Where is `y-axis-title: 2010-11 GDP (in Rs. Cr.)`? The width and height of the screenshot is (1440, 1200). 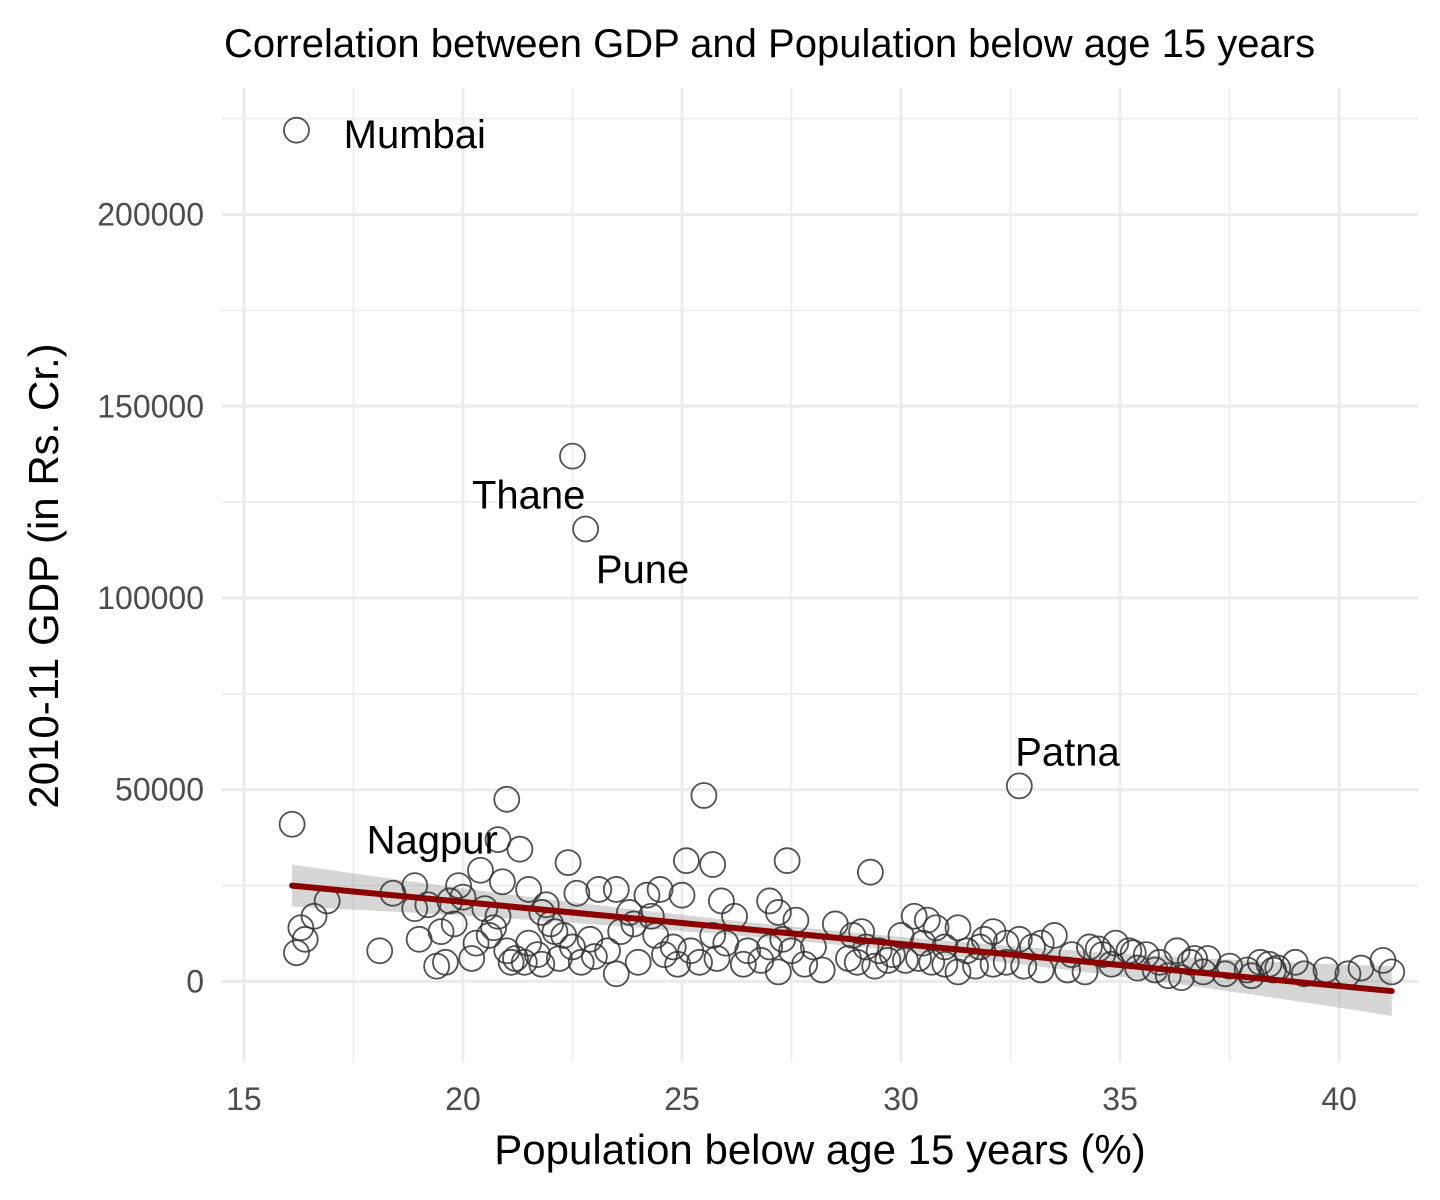
y-axis-title: 2010-11 GDP (in Rs. Cr.) is located at coordinates (43, 575).